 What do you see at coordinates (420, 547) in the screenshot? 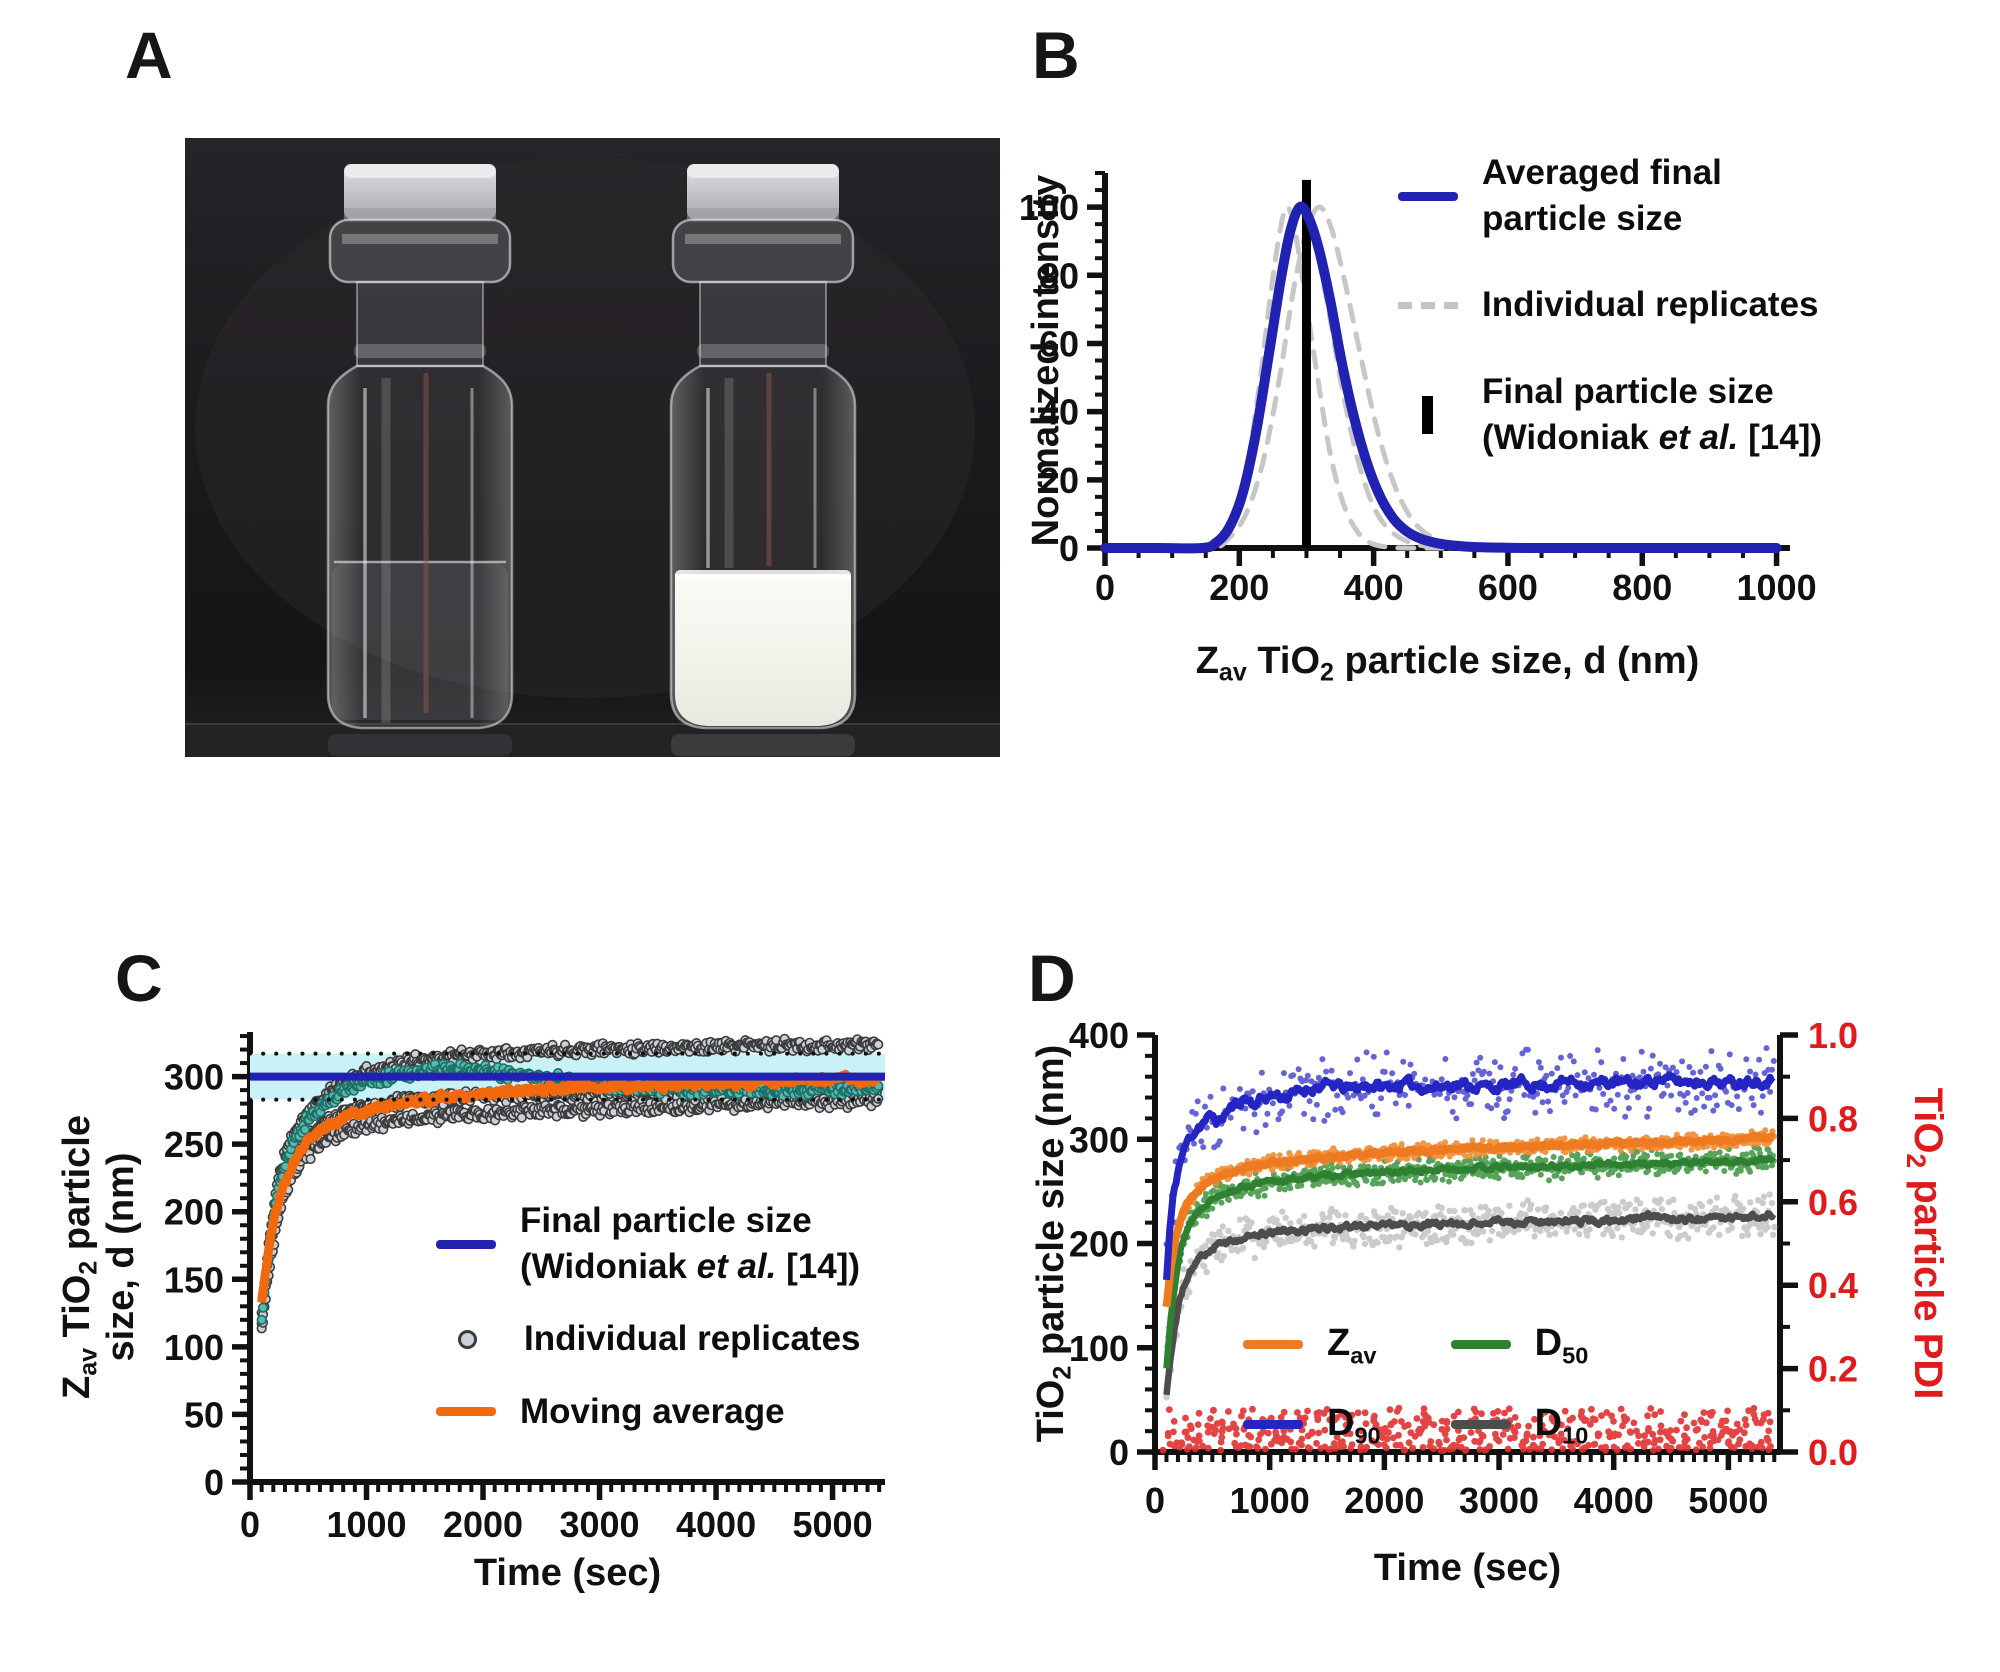
I see `vial-body` at bounding box center [420, 547].